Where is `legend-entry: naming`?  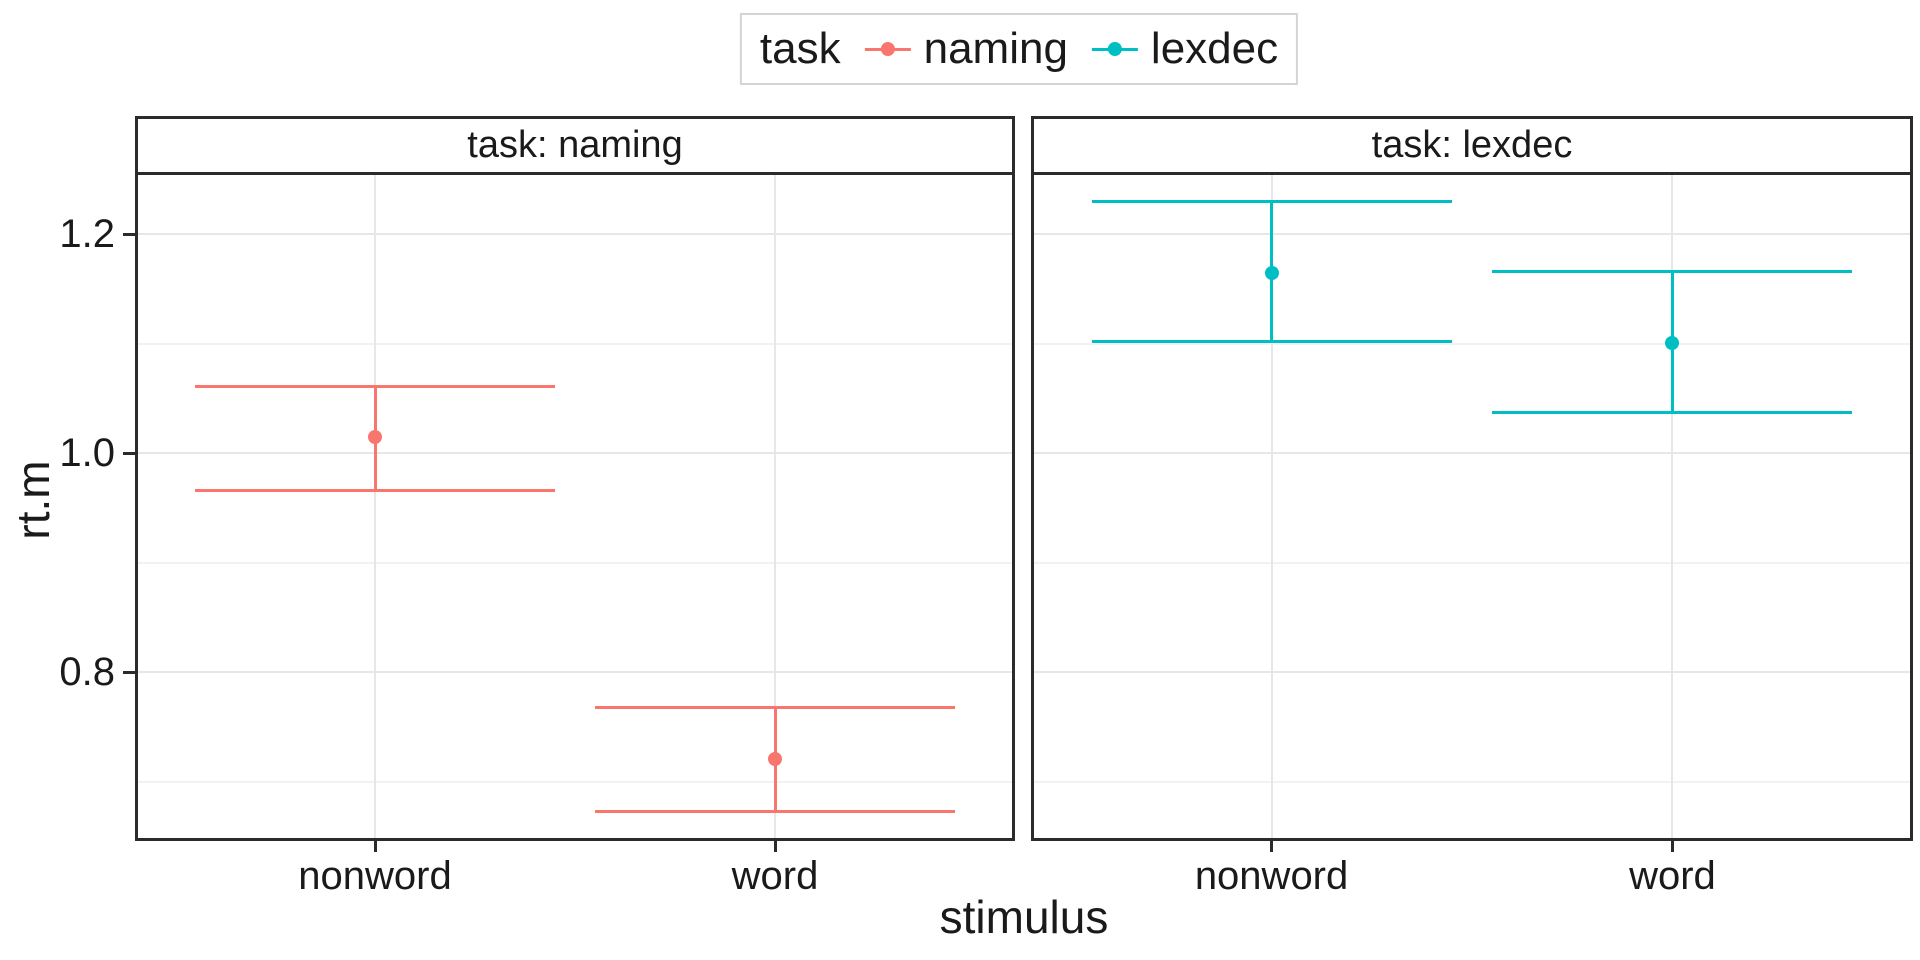
legend-entry: naming is located at coordinates (966, 49).